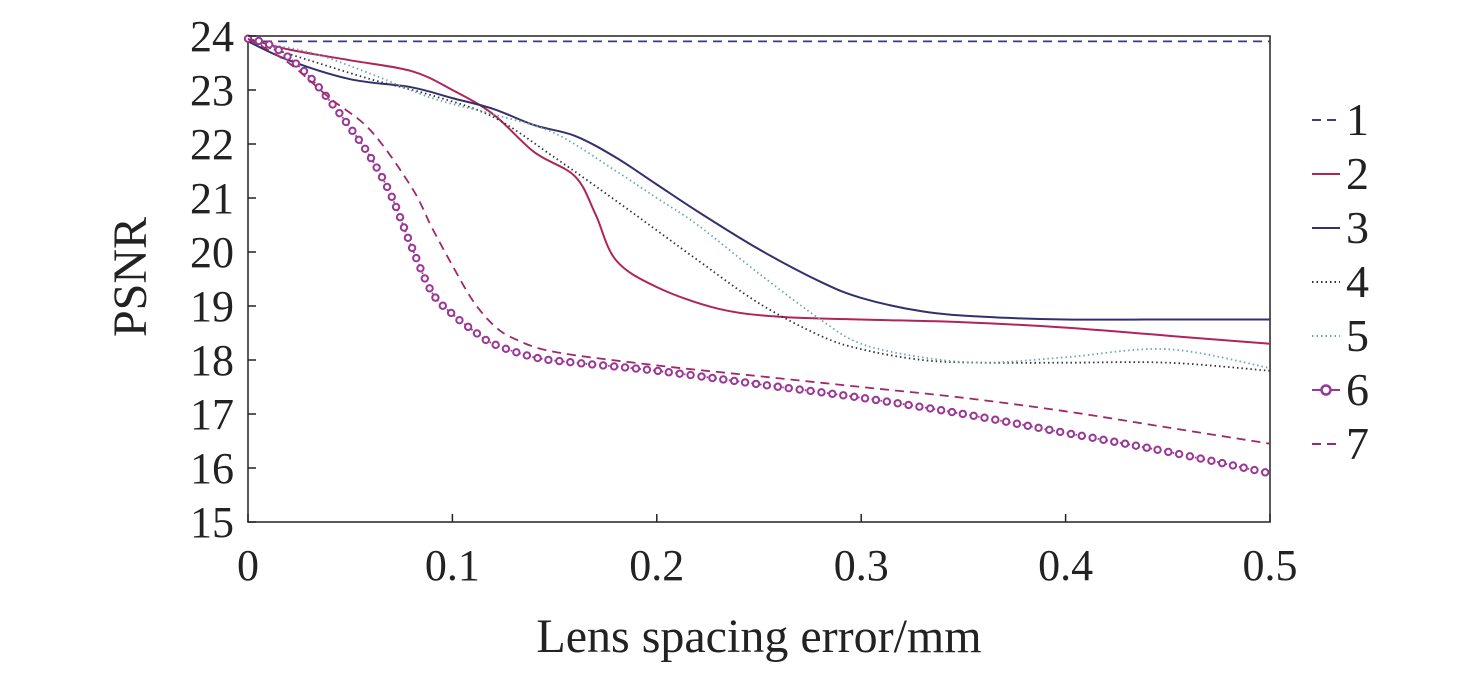  What do you see at coordinates (212, 306) in the screenshot?
I see `y-tick-label: 19` at bounding box center [212, 306].